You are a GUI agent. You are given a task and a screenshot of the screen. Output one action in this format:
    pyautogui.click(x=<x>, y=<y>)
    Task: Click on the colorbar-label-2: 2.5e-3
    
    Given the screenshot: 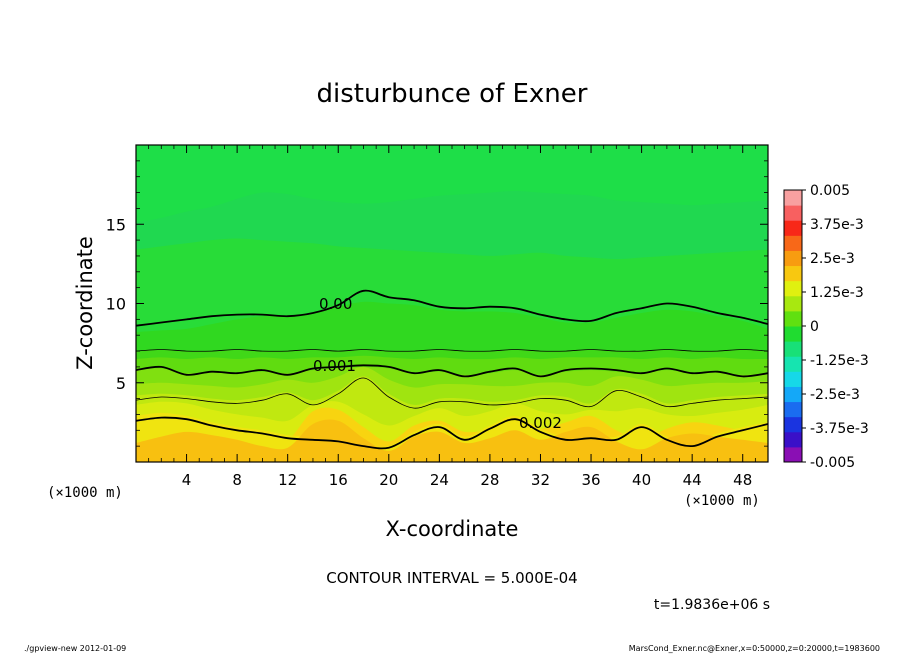 What is the action you would take?
    pyautogui.click(x=832, y=259)
    